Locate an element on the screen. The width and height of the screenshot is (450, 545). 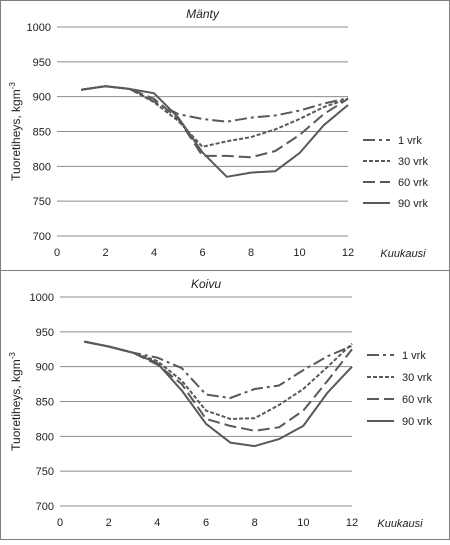
chart2-legend-label: 60 vrk is located at coordinates (417, 400).